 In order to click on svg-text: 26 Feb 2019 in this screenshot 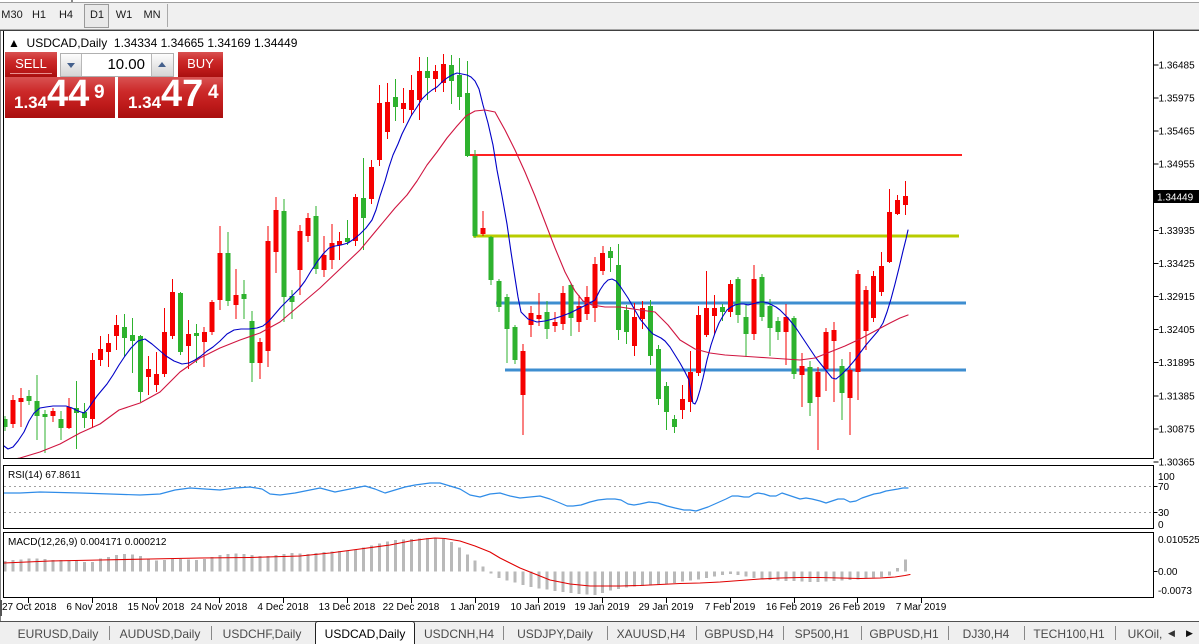, I will do `click(857, 607)`.